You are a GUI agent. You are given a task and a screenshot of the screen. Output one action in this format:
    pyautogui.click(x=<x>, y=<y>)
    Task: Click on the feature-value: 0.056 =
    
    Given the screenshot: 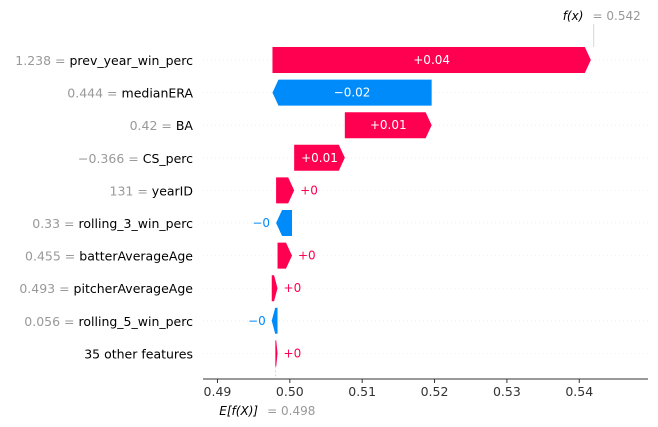 What is the action you would take?
    pyautogui.click(x=51, y=320)
    